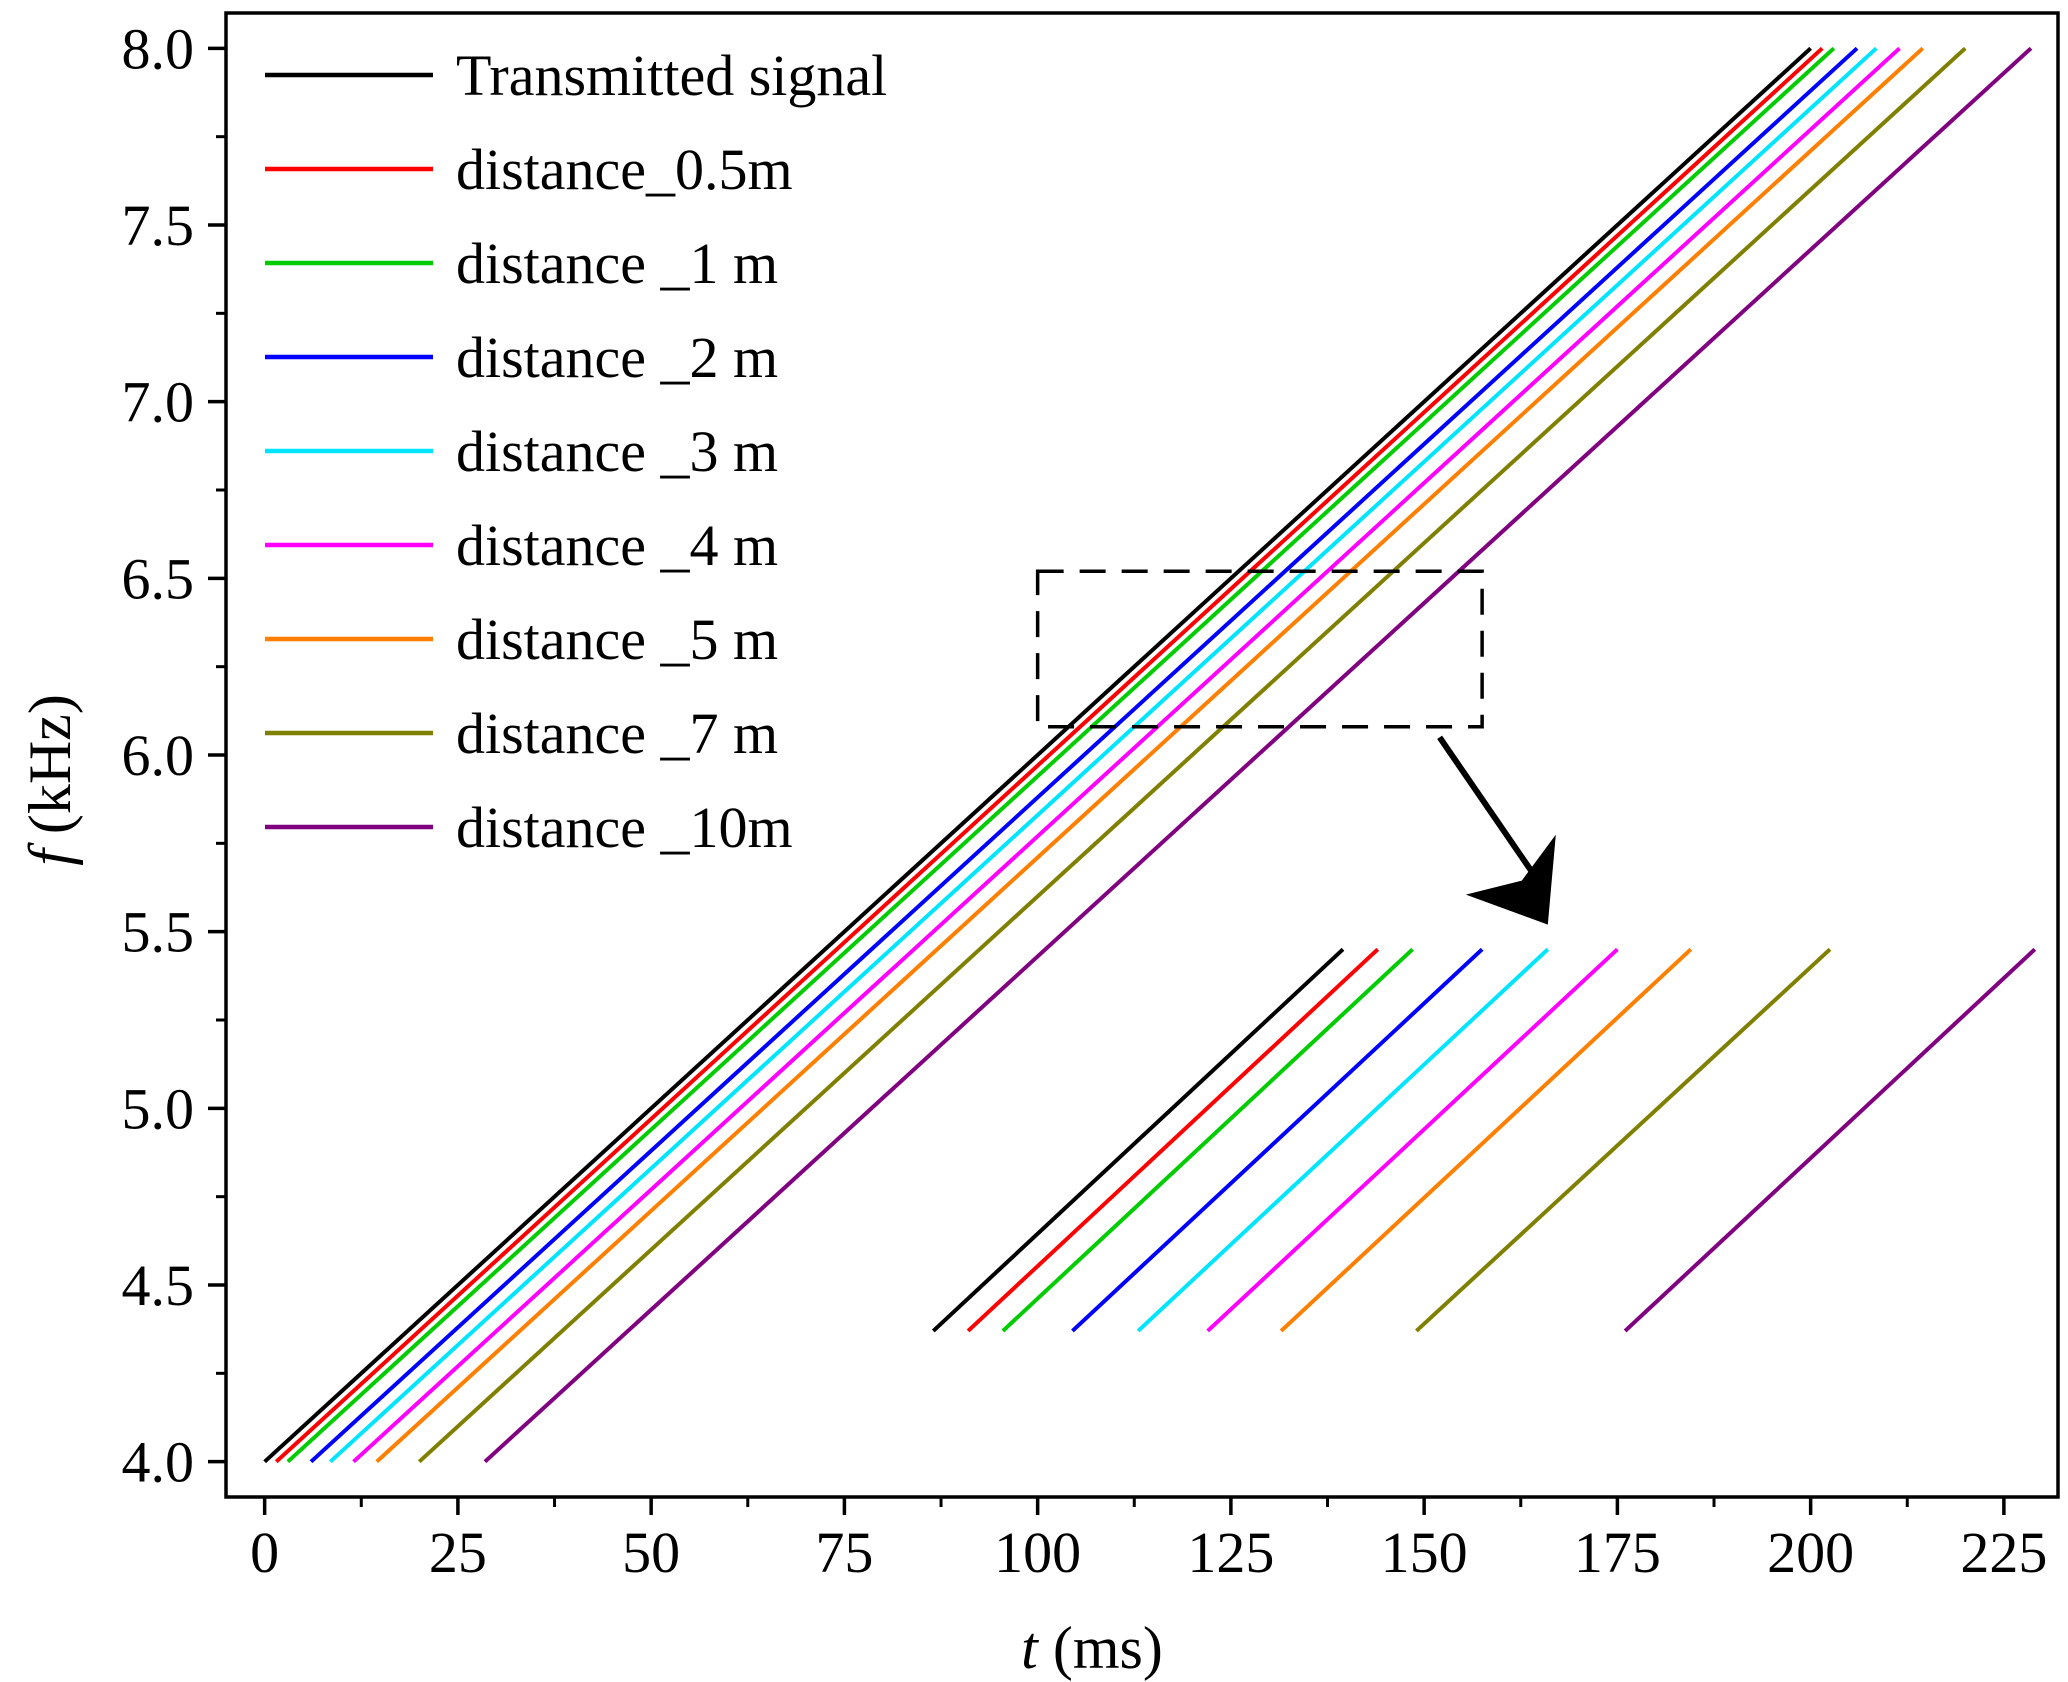 The height and width of the screenshot is (1682, 2068). I want to click on x-tick-label: 200, so click(1810, 1552).